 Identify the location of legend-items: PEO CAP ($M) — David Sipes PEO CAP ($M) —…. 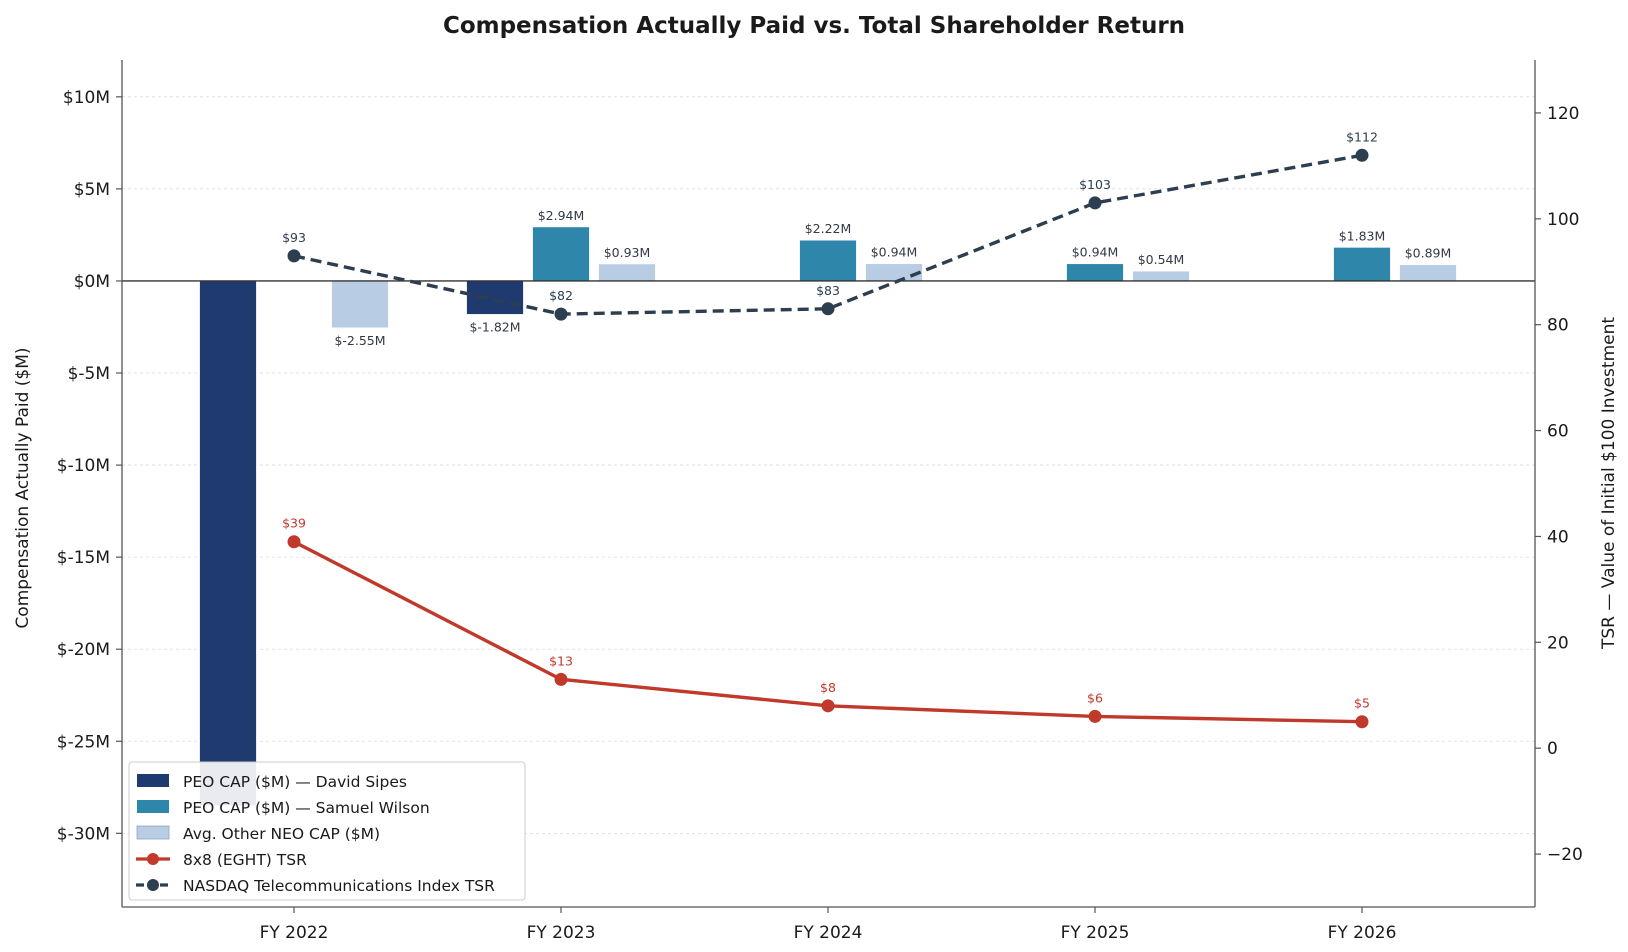
(315, 834).